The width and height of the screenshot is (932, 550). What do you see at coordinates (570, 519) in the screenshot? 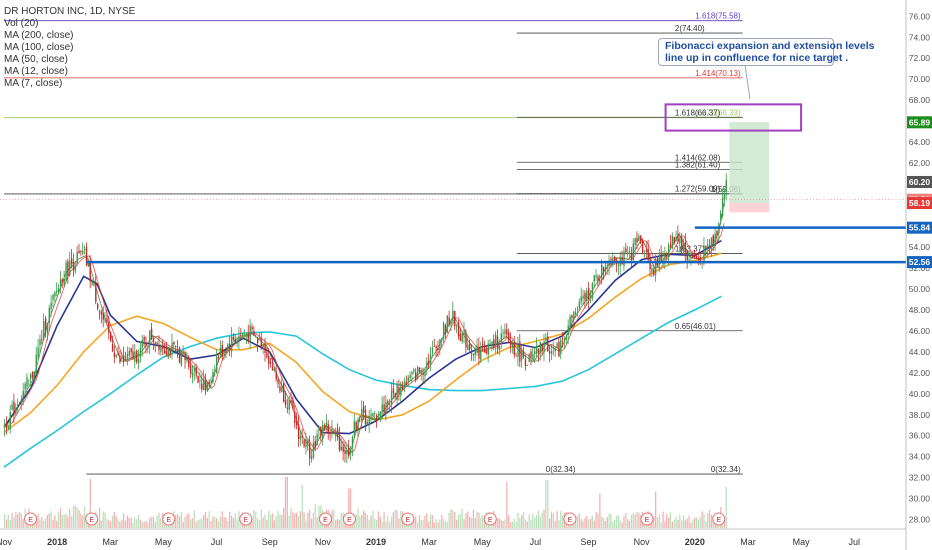
I see `earnings-marker` at bounding box center [570, 519].